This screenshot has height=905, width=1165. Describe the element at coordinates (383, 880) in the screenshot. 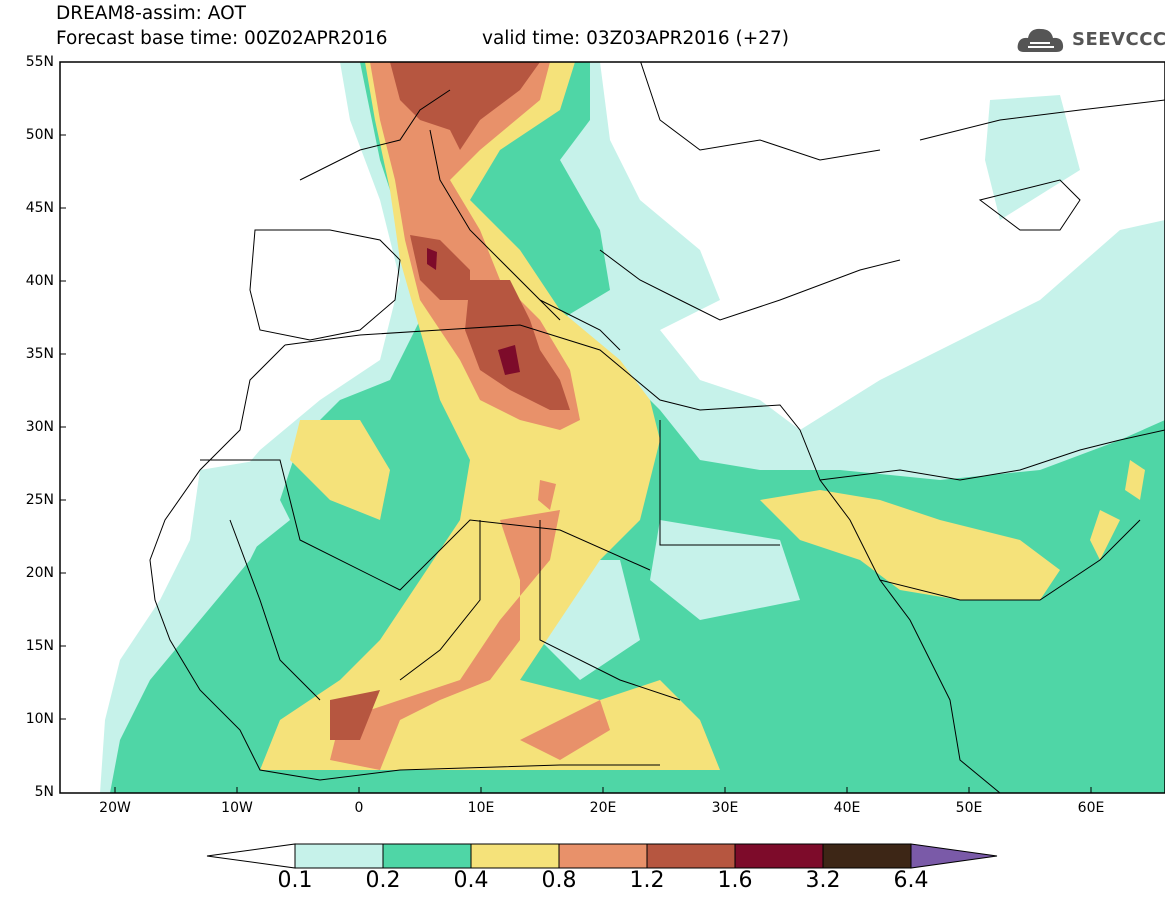

I see `colorbar-label: 0.2` at that location.